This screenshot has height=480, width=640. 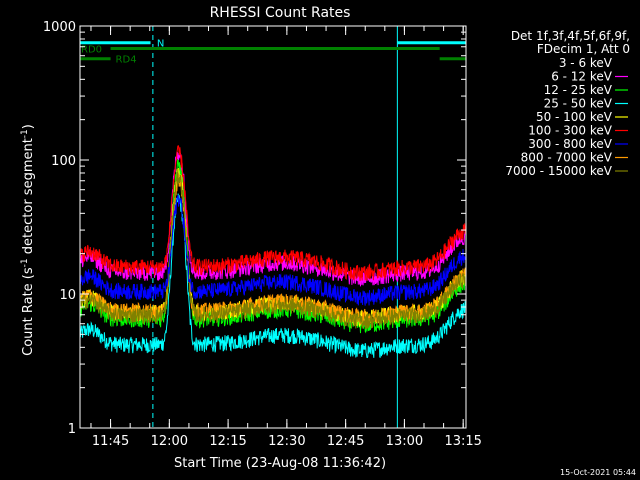 What do you see at coordinates (586, 63) in the screenshot?
I see `legend-label: 3 - 6 keV` at bounding box center [586, 63].